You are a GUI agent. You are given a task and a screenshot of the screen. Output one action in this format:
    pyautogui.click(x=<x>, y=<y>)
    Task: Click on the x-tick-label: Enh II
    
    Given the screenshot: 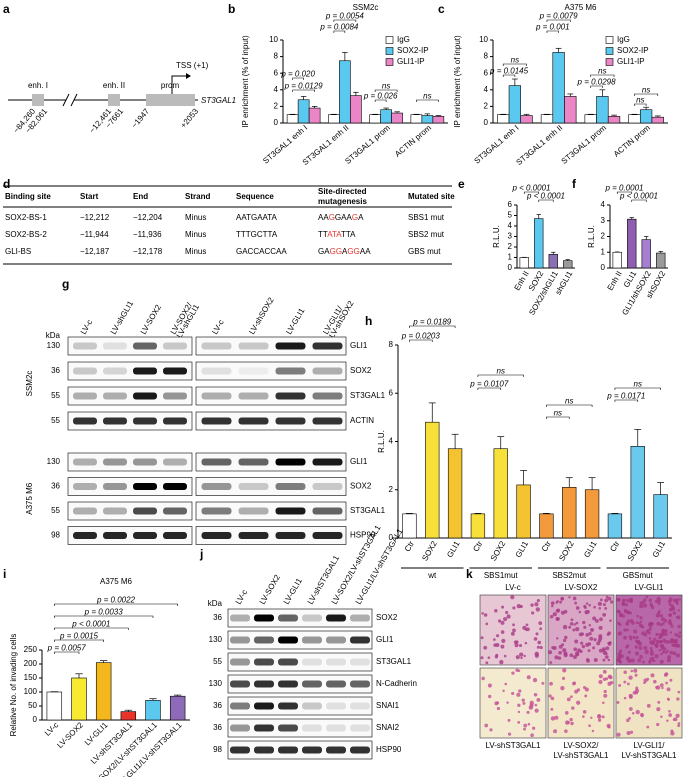 What is the action you would take?
    pyautogui.click(x=615, y=281)
    